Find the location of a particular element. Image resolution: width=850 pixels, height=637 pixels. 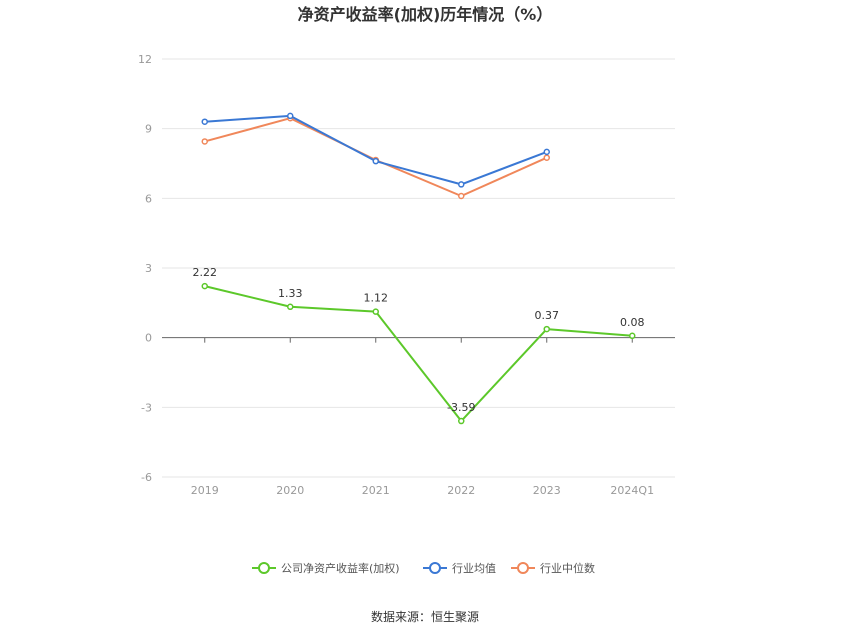

y-tick-label: 9 is located at coordinates (148, 129).